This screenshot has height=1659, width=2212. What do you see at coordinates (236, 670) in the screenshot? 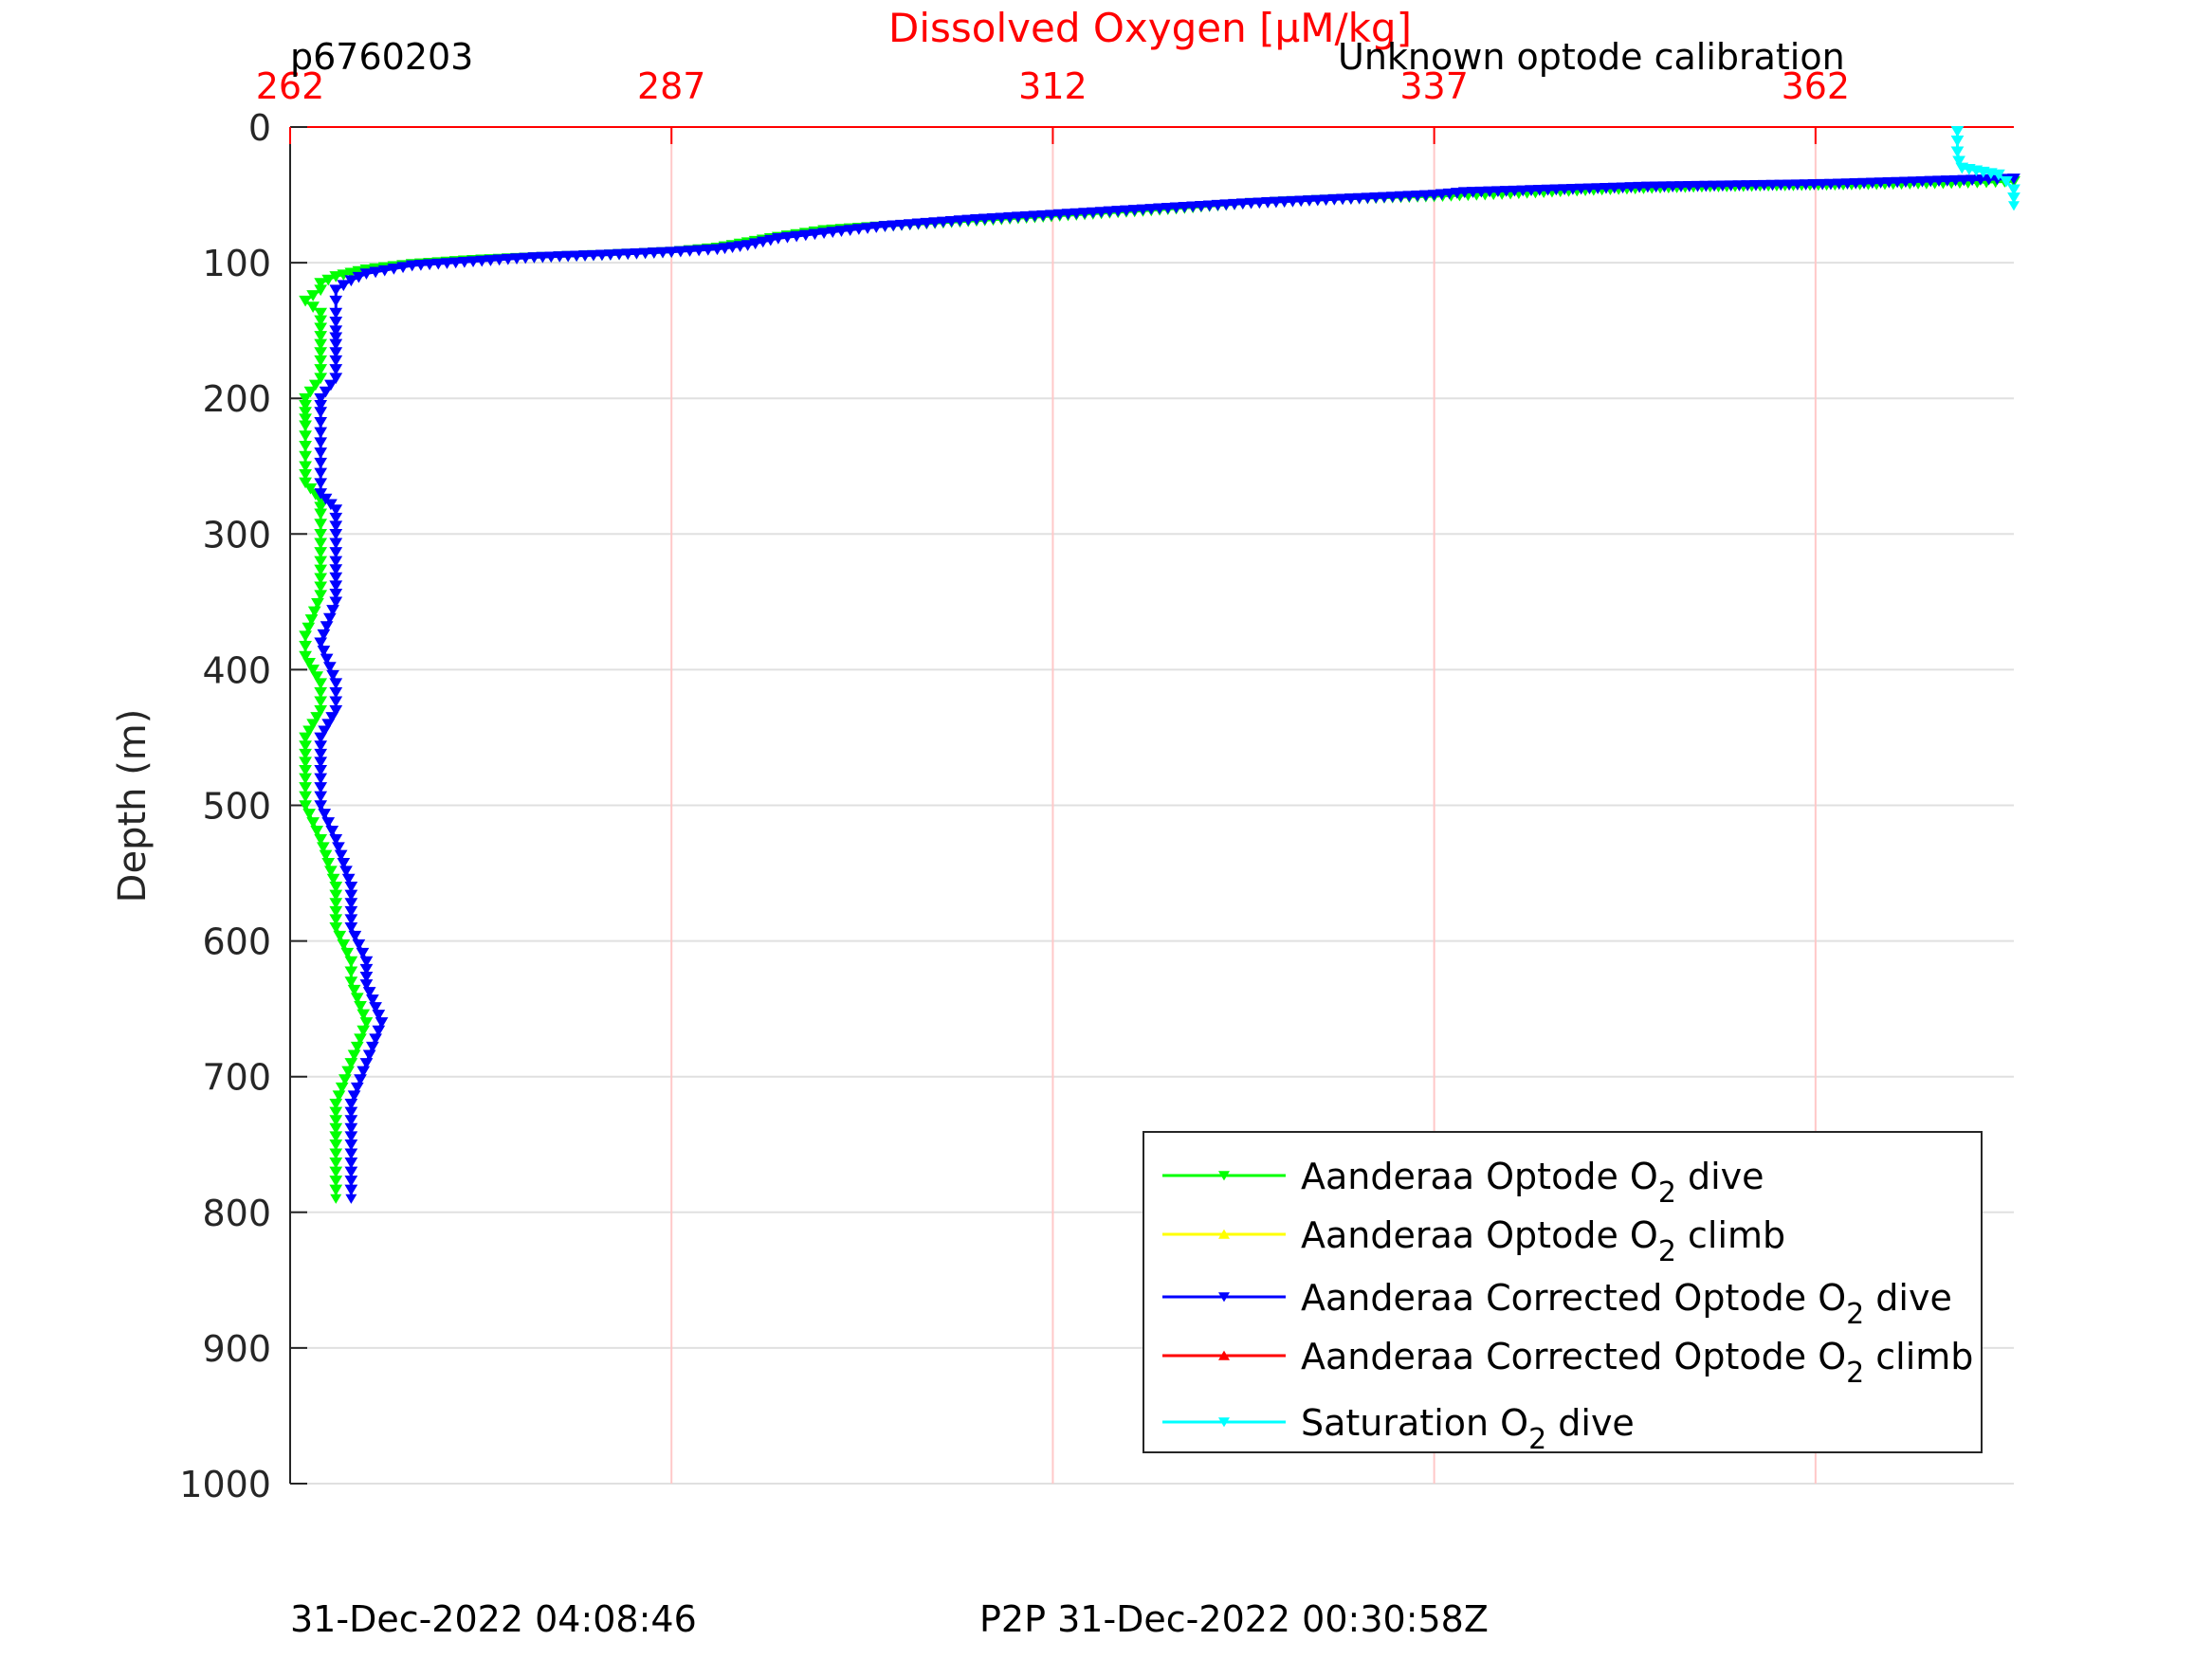
I see `y-tick-label: 400` at bounding box center [236, 670].